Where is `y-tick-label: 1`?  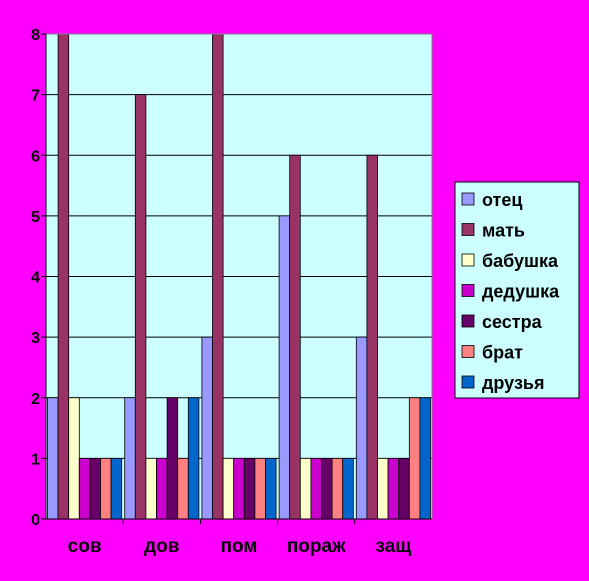 y-tick-label: 1 is located at coordinates (35, 459).